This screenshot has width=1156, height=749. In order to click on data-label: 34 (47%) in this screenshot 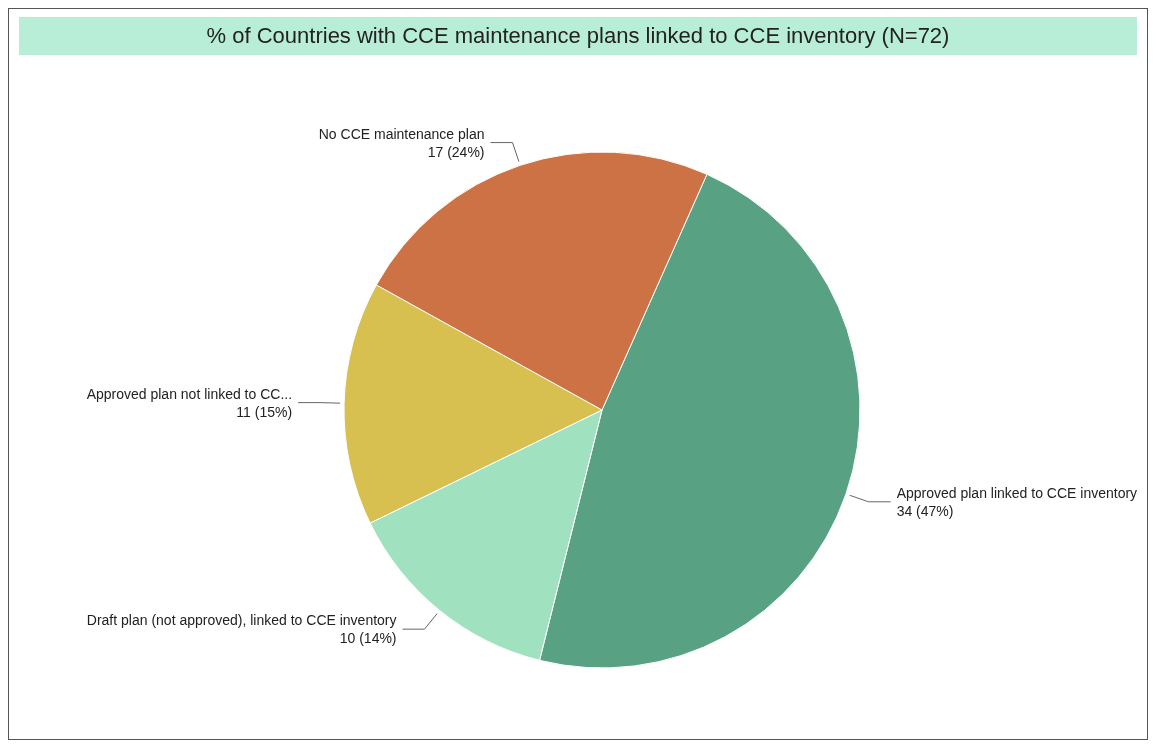, I will do `click(925, 510)`.